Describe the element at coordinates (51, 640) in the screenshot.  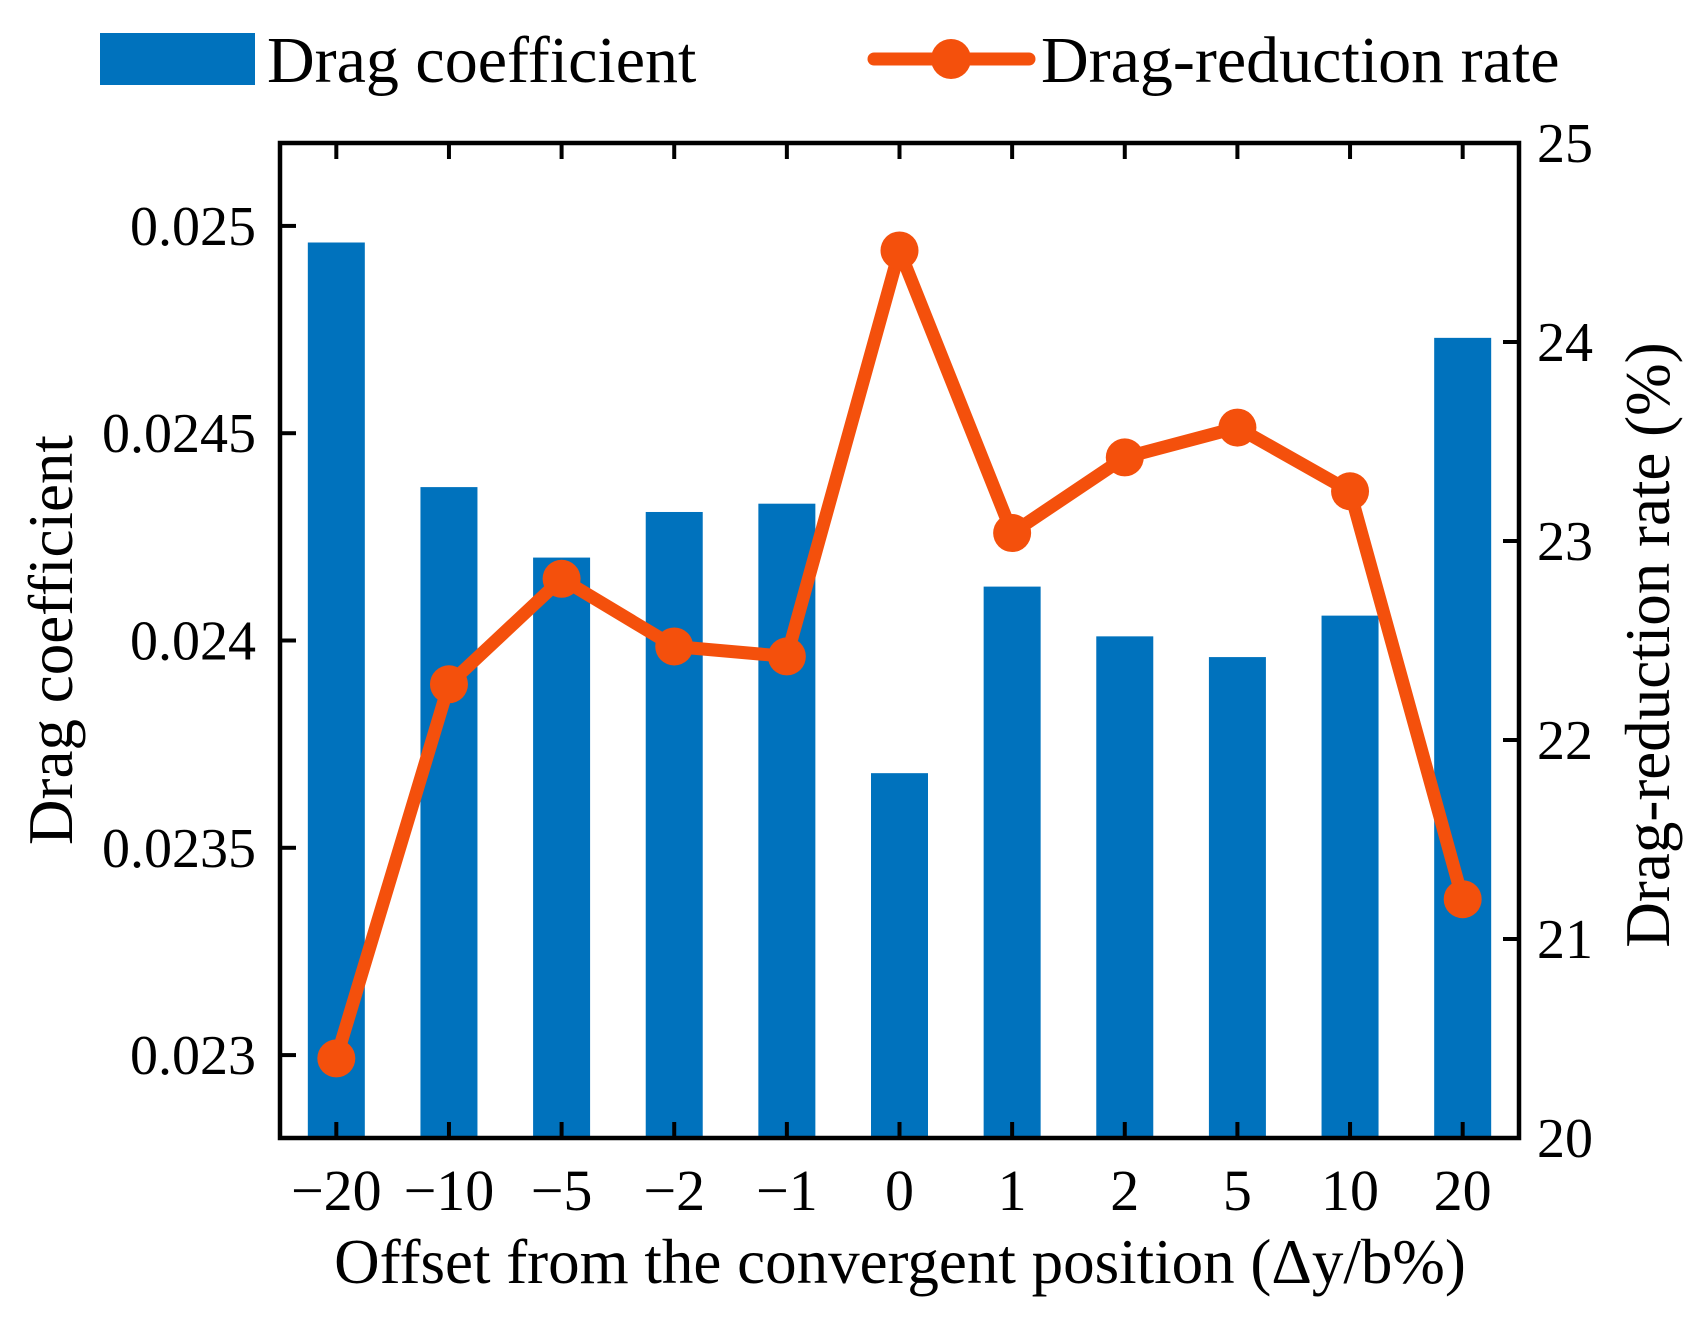
I see `left-axis-title: Drag coefficient` at that location.